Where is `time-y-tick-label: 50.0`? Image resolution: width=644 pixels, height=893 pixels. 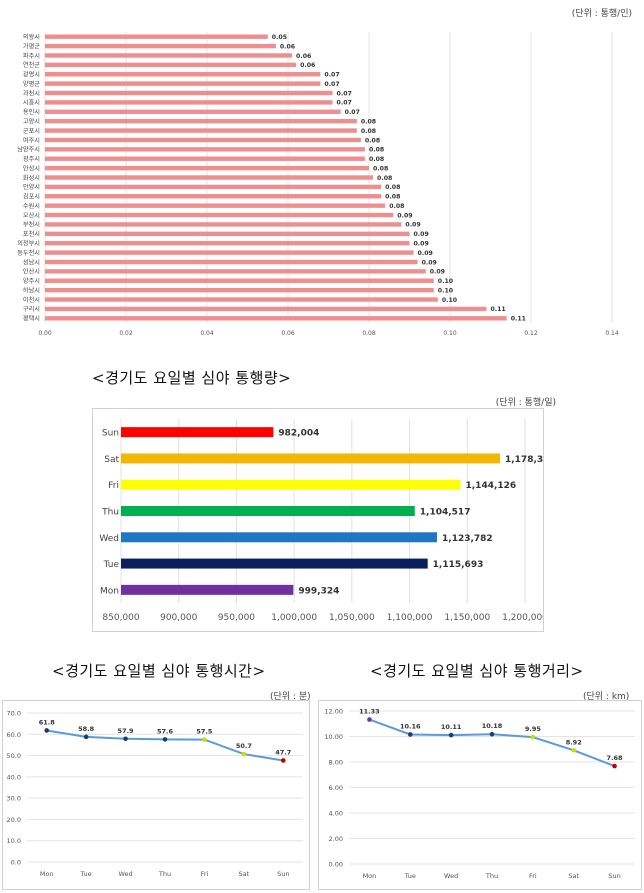
time-y-tick-label: 50.0 is located at coordinates (14, 756).